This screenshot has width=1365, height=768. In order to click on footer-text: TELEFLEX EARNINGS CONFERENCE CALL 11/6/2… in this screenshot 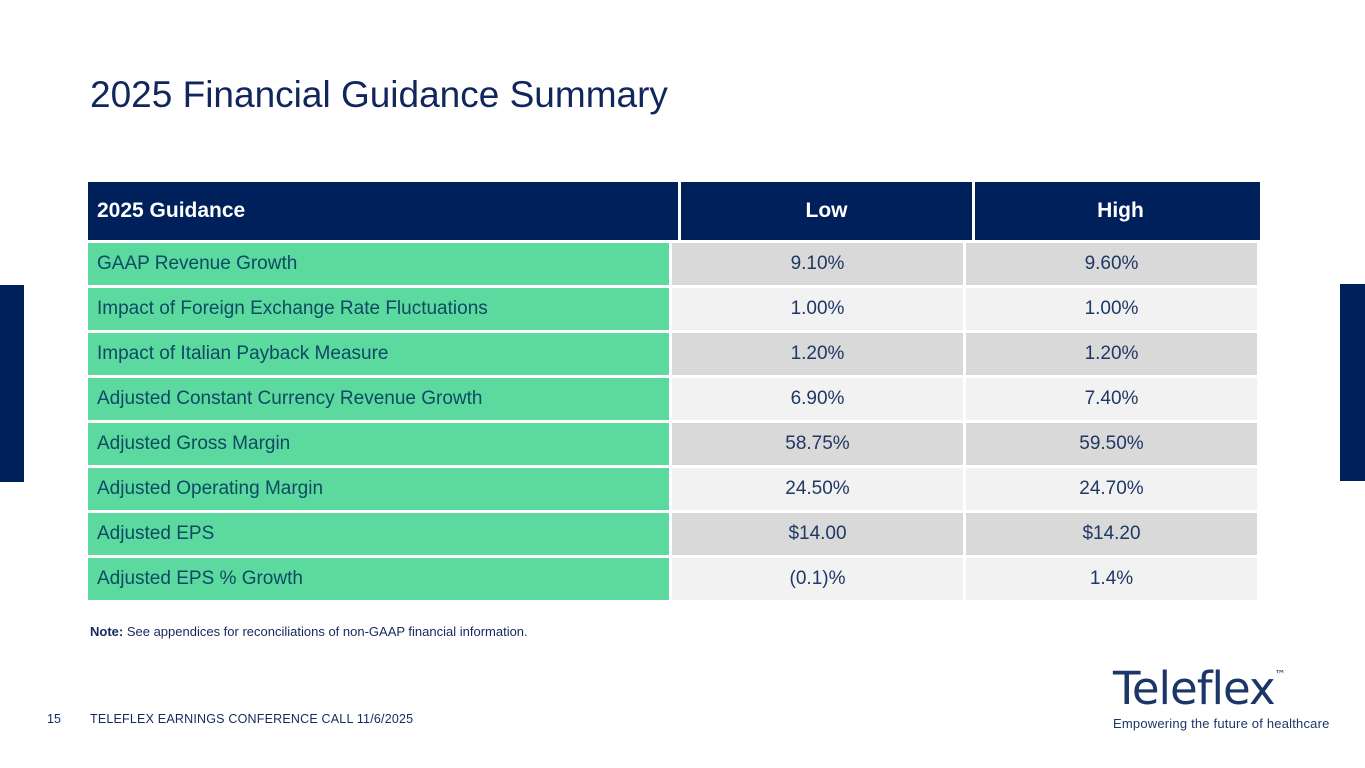, I will do `click(252, 719)`.